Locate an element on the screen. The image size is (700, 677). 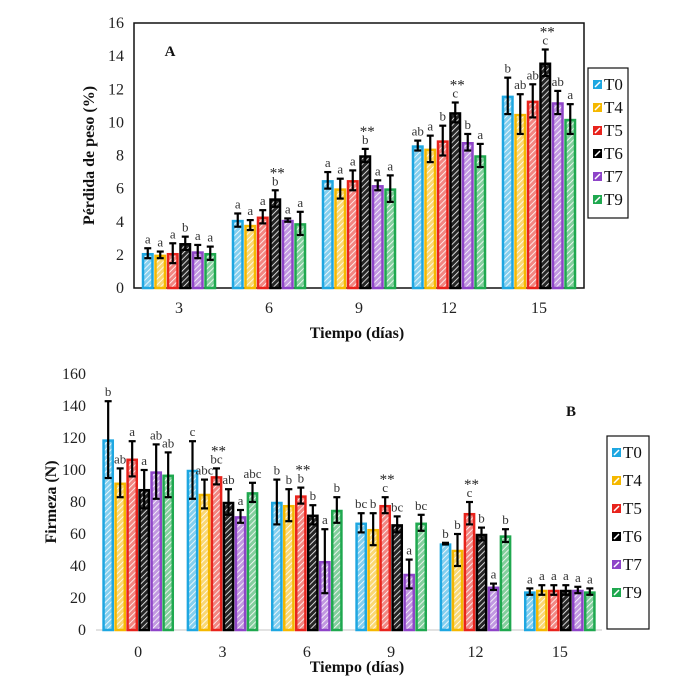
legend: T0 T4 T5 T6 T7 T9 is located at coordinates (608, 143).